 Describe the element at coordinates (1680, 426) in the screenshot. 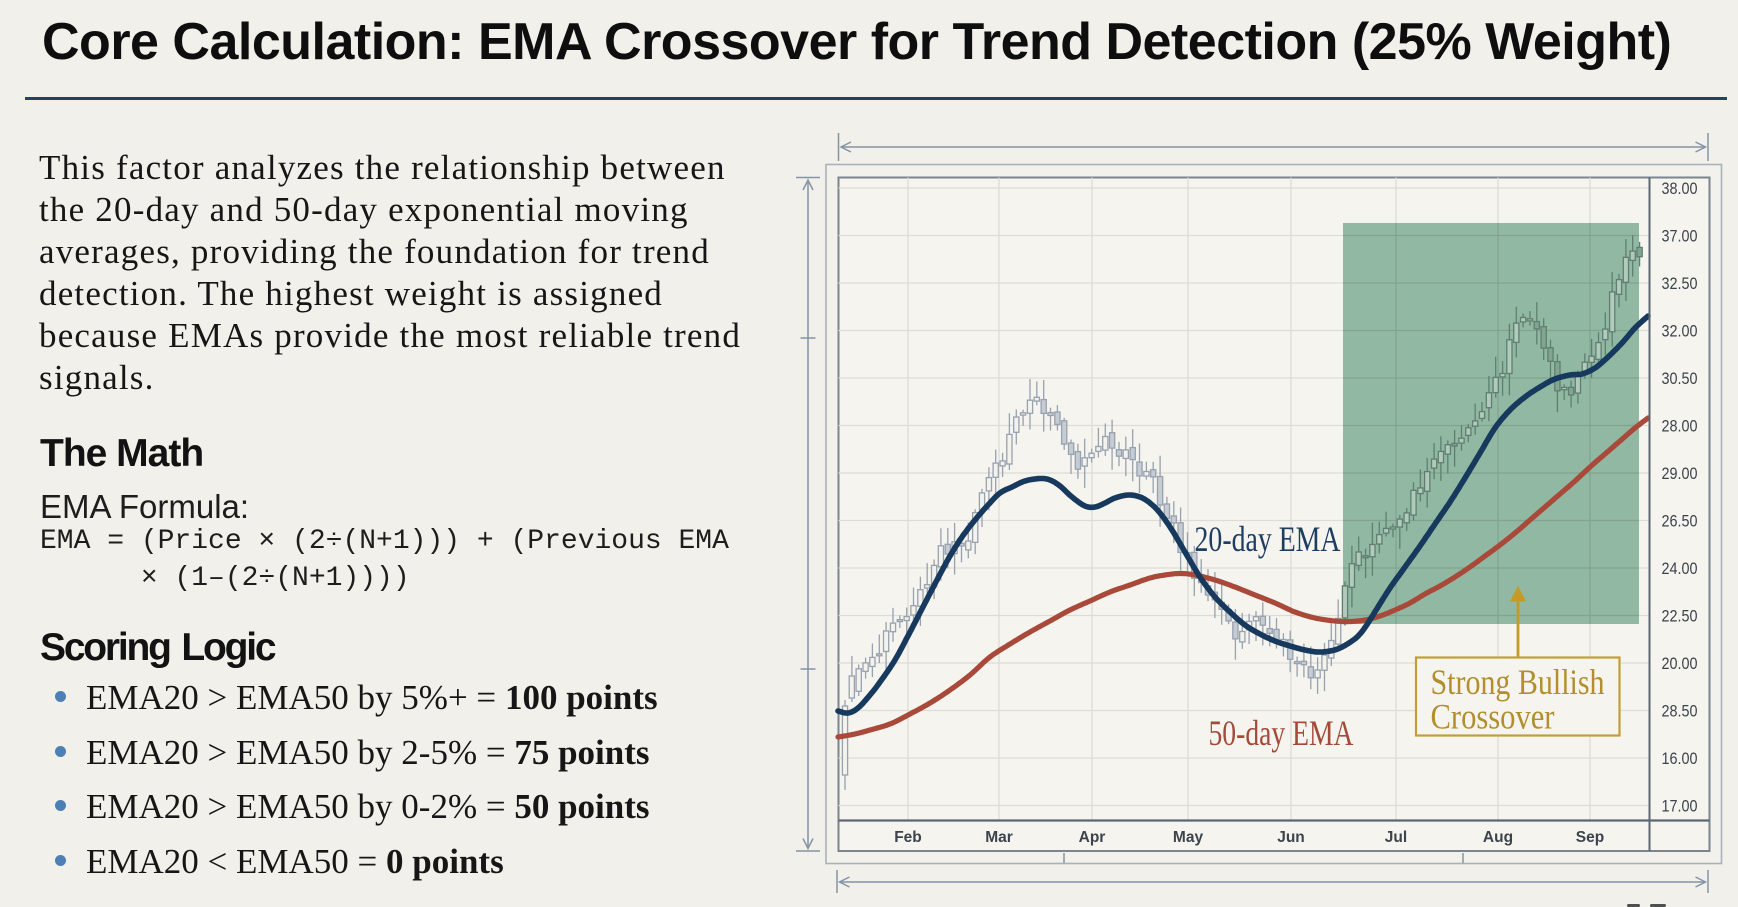

I see `svg-text: 28.00` at that location.